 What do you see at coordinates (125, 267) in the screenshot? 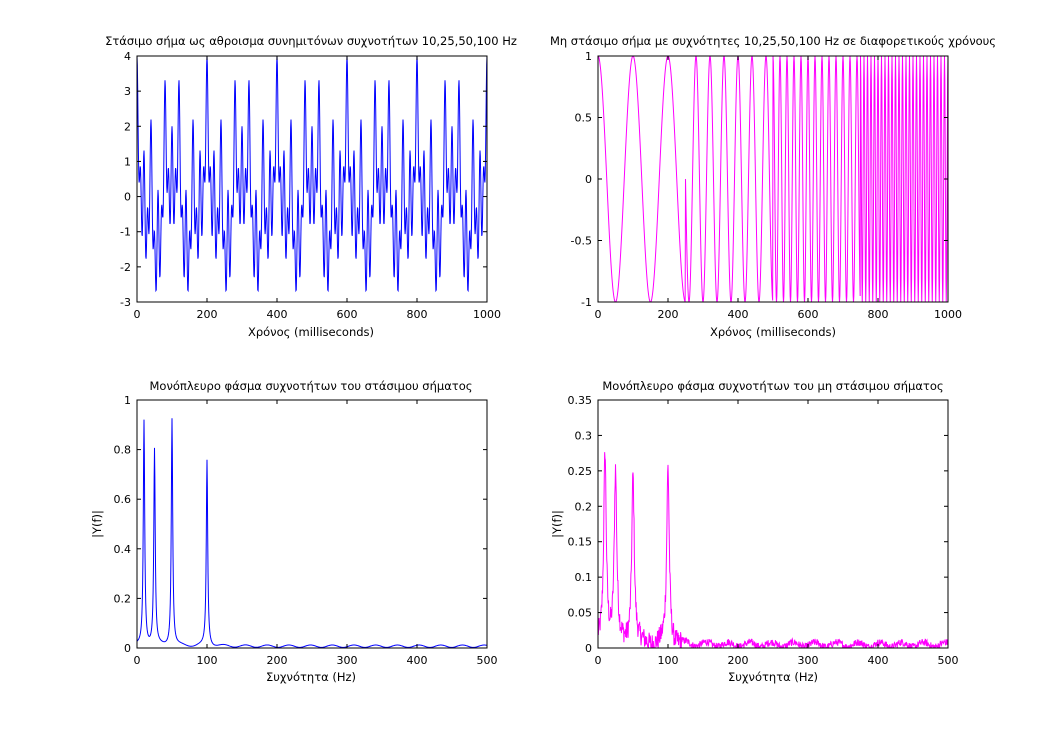
I see `y-tick-label: -2` at bounding box center [125, 267].